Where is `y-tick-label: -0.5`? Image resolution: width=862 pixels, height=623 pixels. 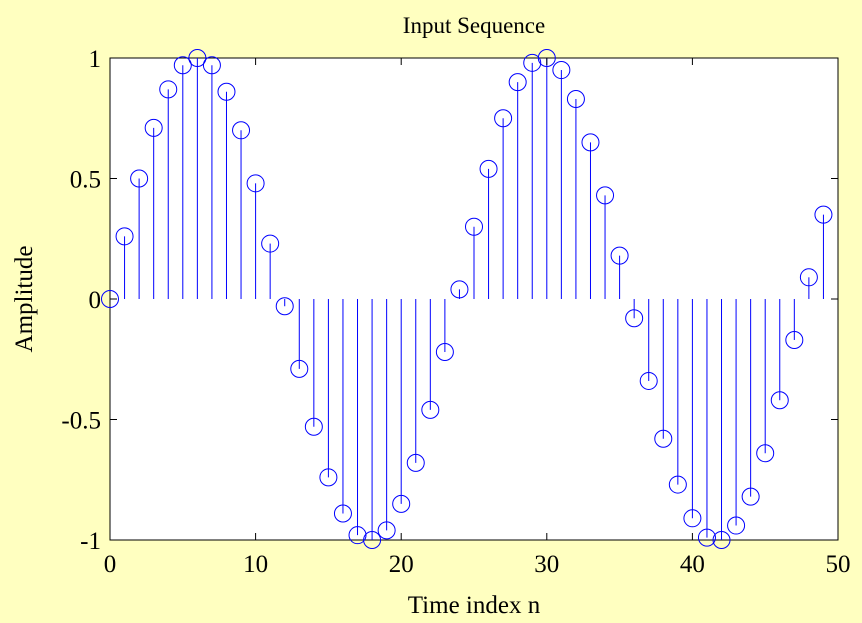
y-tick-label: -0.5 is located at coordinates (81, 421).